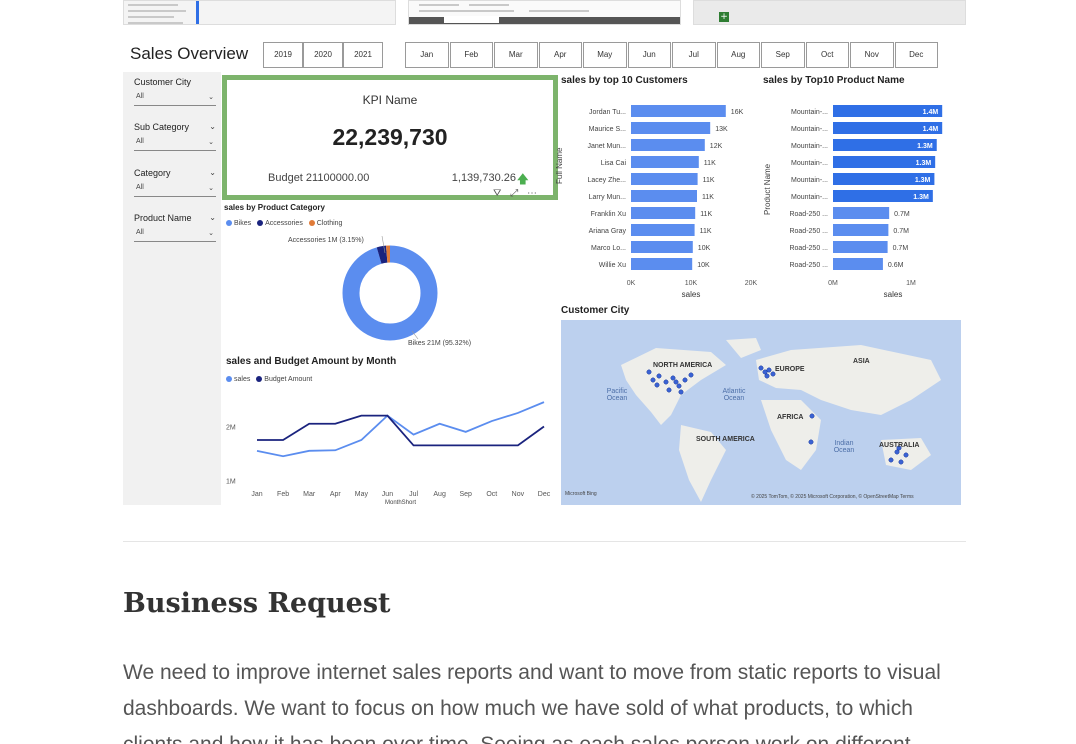 Image resolution: width=1076 pixels, height=744 pixels. I want to click on month-button-aug: Aug, so click(739, 55).